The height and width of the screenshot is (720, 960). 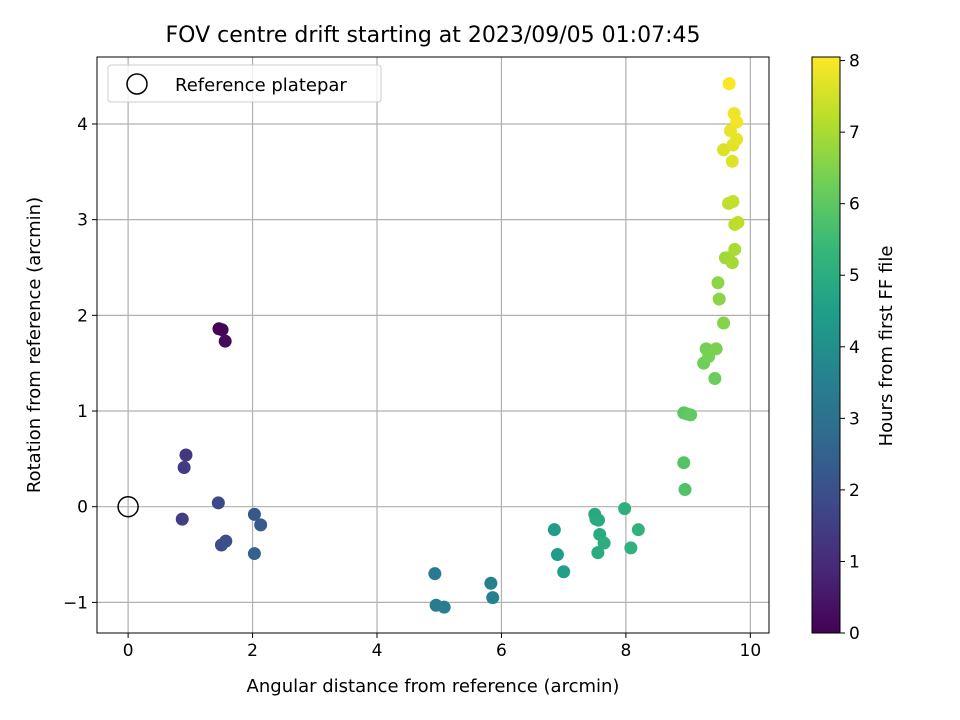 What do you see at coordinates (137, 84) in the screenshot?
I see `legend-marker-reference` at bounding box center [137, 84].